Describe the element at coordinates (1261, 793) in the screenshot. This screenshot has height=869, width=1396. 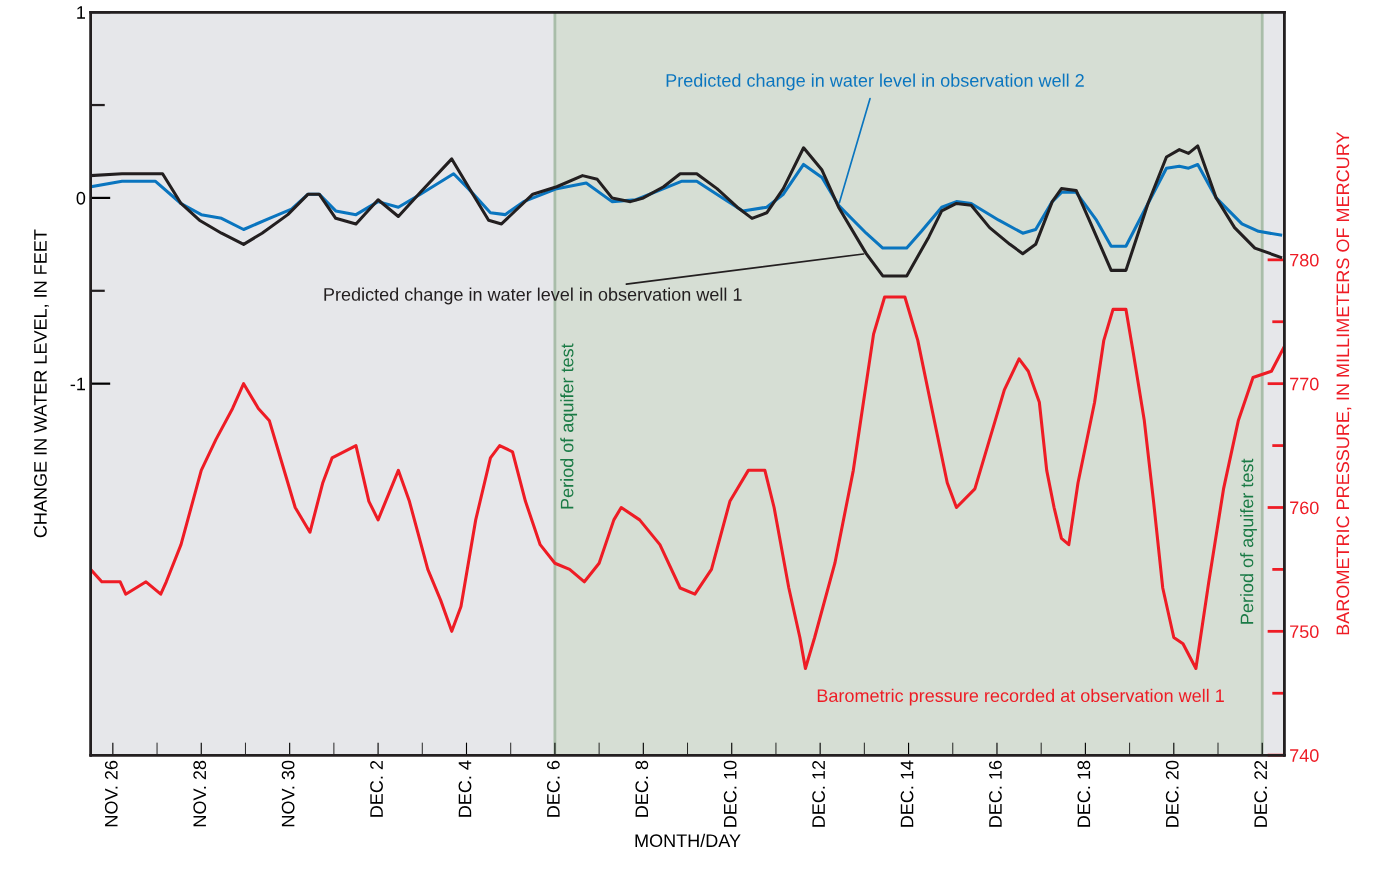
I see `x-tick-label: DEC. 22` at that location.